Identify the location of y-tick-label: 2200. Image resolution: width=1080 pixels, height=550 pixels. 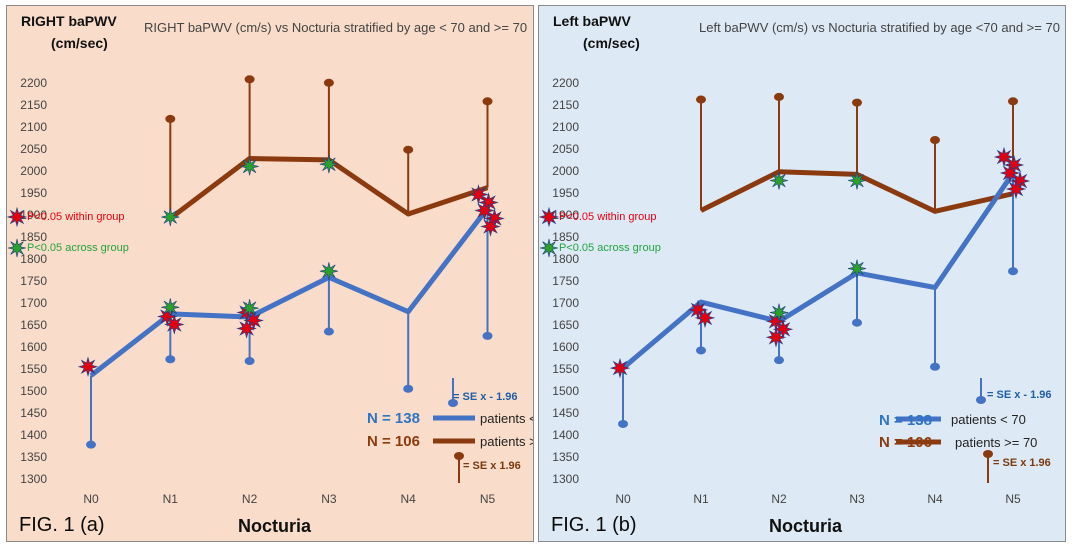
(565, 83).